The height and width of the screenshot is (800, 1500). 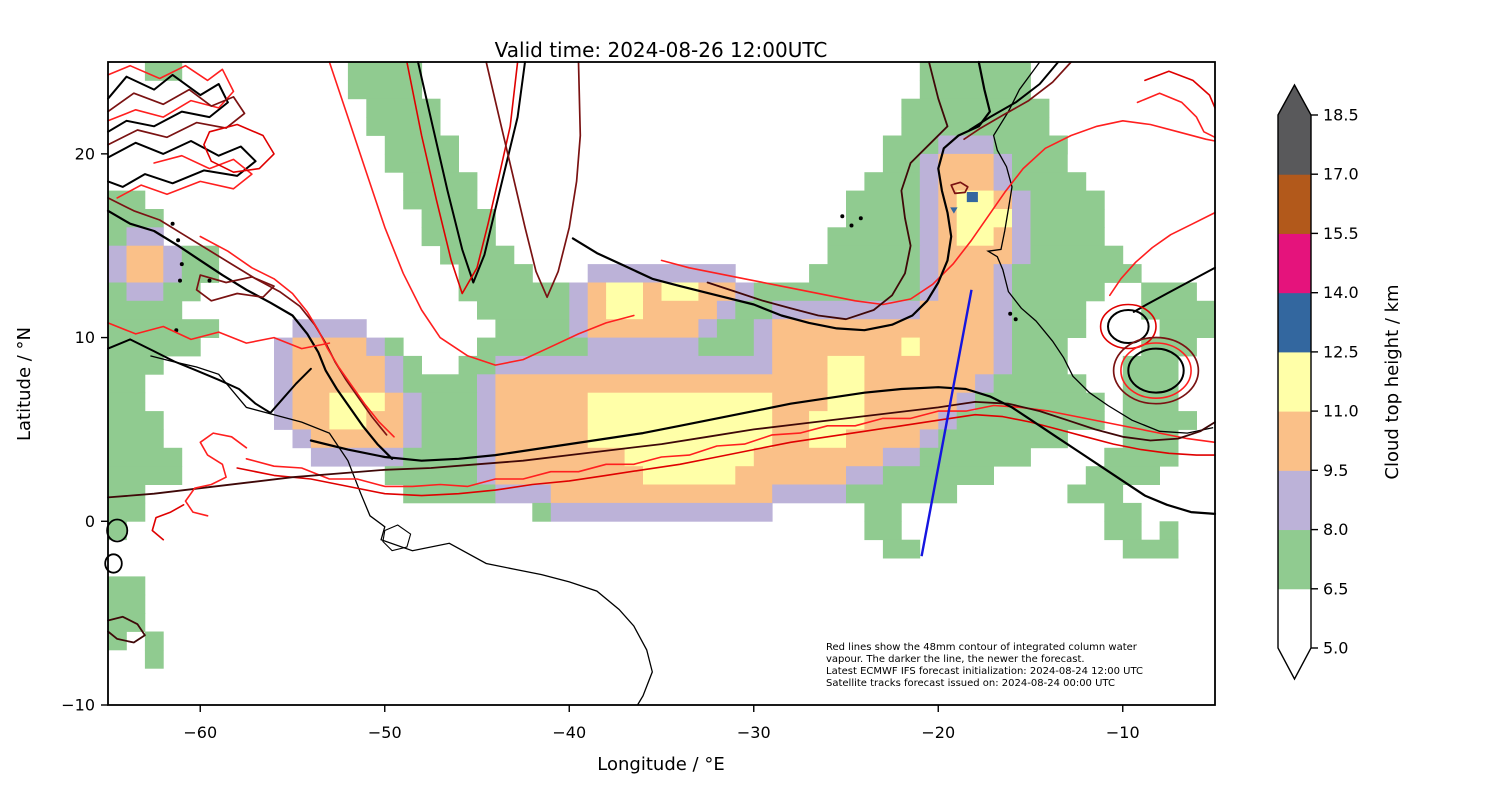 What do you see at coordinates (1335, 648) in the screenshot?
I see `colorbar-tick-label: 5.0` at bounding box center [1335, 648].